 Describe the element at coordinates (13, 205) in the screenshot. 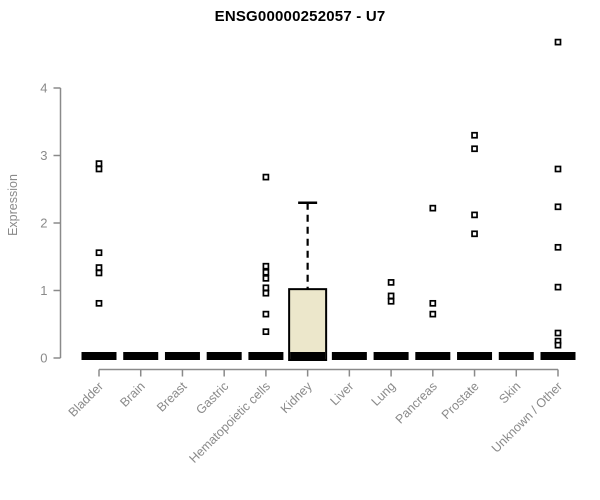

I see `y-axis-label: Expression` at that location.